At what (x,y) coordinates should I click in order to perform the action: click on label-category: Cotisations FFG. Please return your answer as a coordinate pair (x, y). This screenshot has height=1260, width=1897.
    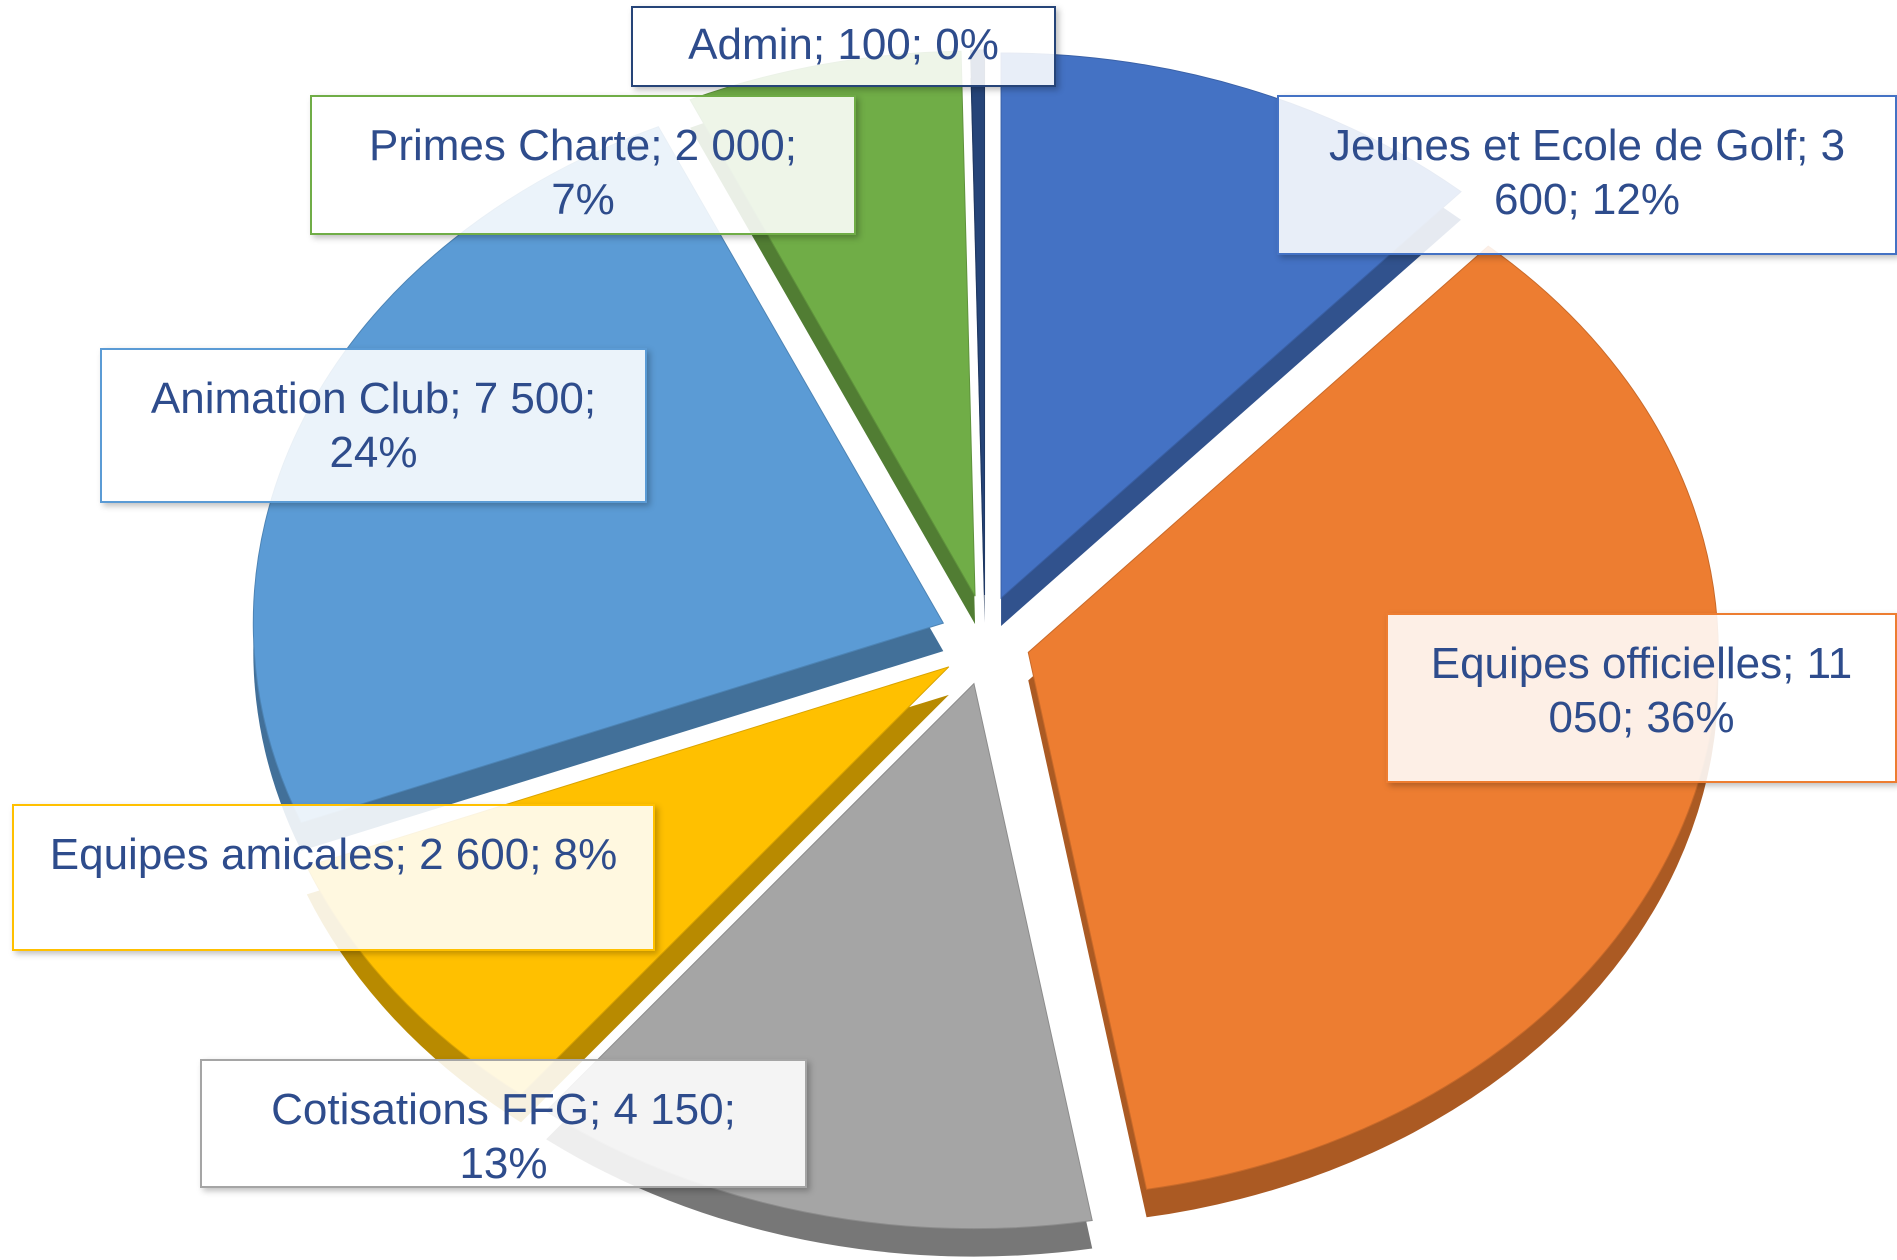
    Looking at the image, I should click on (430, 1109).